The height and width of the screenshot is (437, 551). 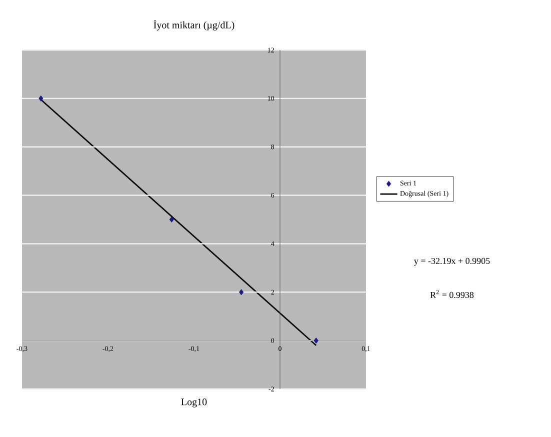 I want to click on text: y = -32.19x + 0.9905, so click(x=452, y=262).